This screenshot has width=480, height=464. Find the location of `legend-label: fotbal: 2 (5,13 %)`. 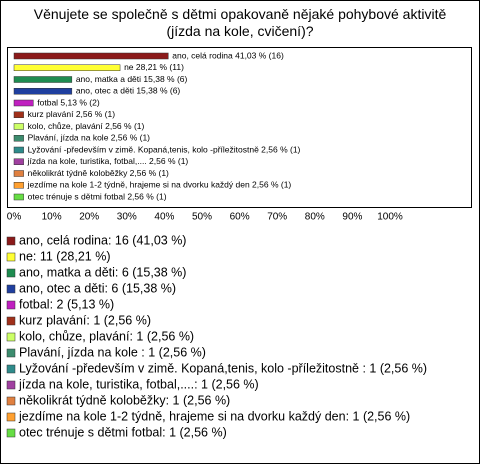

legend-label: fotbal: 2 (5,13 %) is located at coordinates (66, 304).